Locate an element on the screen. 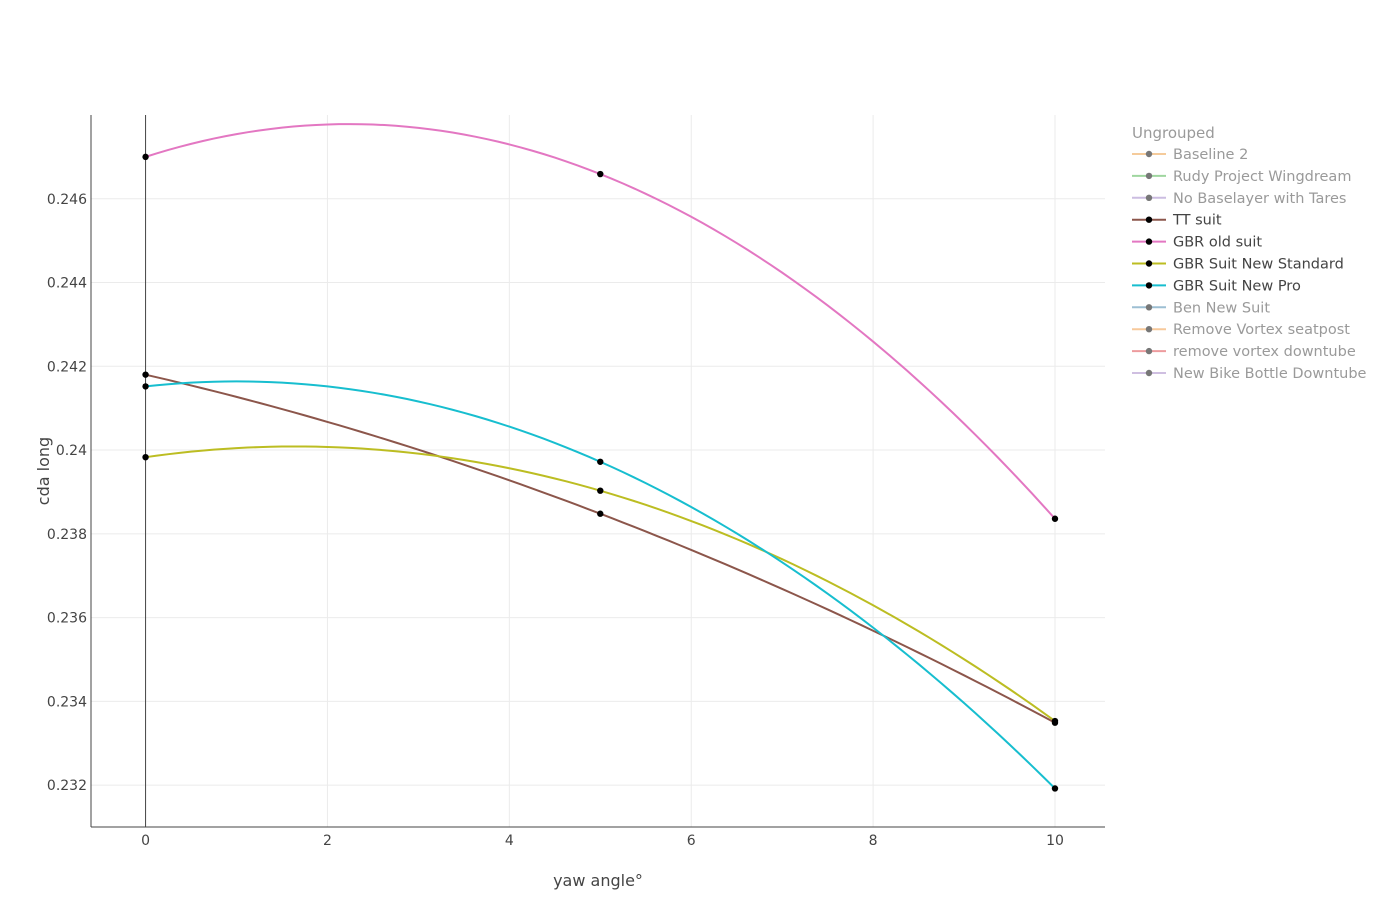  x-tick-label: 8 is located at coordinates (873, 841).